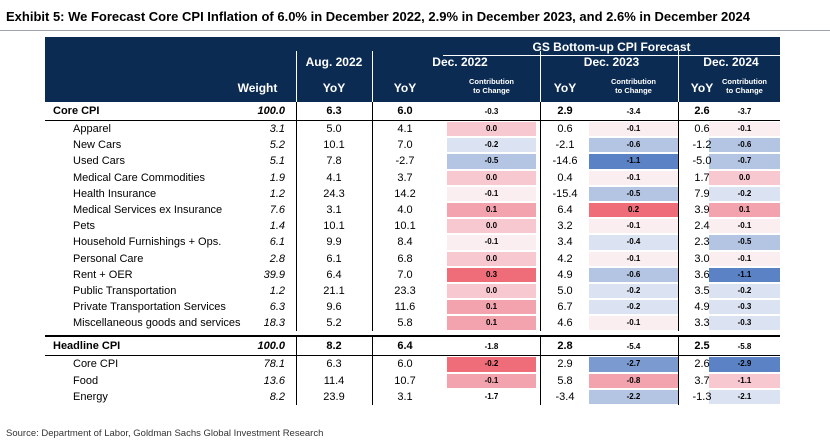  Describe the element at coordinates (157, 323) in the screenshot. I see `row-label: Miscellaneous goods and services` at that location.